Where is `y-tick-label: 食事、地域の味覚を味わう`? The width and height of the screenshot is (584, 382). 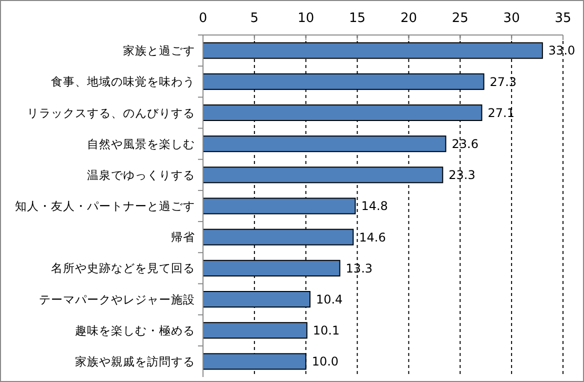
y-tick-label: 食事、地域の味覚を味わう is located at coordinates (123, 81).